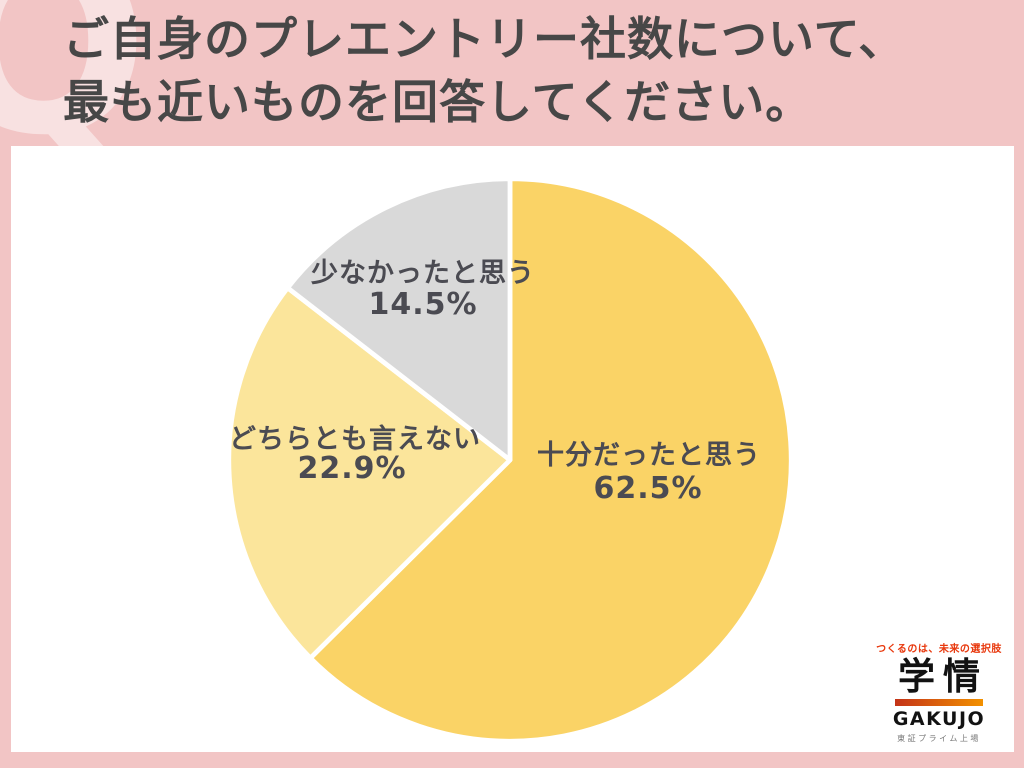  What do you see at coordinates (939, 719) in the screenshot?
I see `logo-company-roman: GAKUJO` at bounding box center [939, 719].